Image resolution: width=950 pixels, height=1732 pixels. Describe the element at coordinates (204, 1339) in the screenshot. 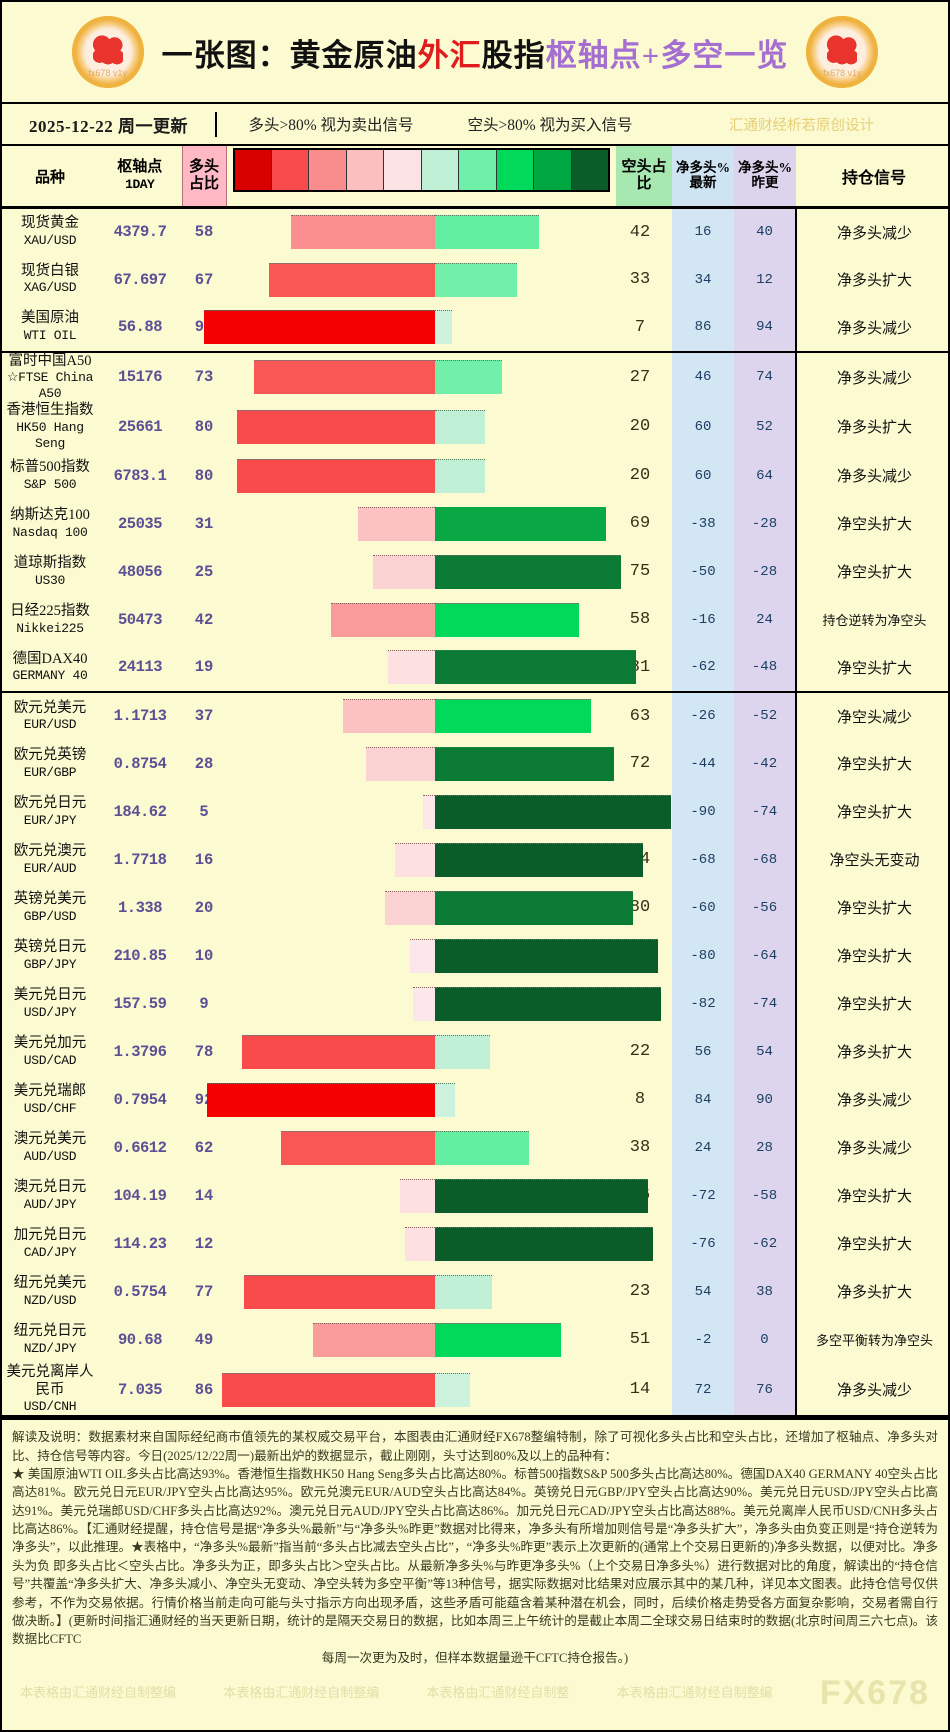

I see `row-long-pct: 49` at that location.